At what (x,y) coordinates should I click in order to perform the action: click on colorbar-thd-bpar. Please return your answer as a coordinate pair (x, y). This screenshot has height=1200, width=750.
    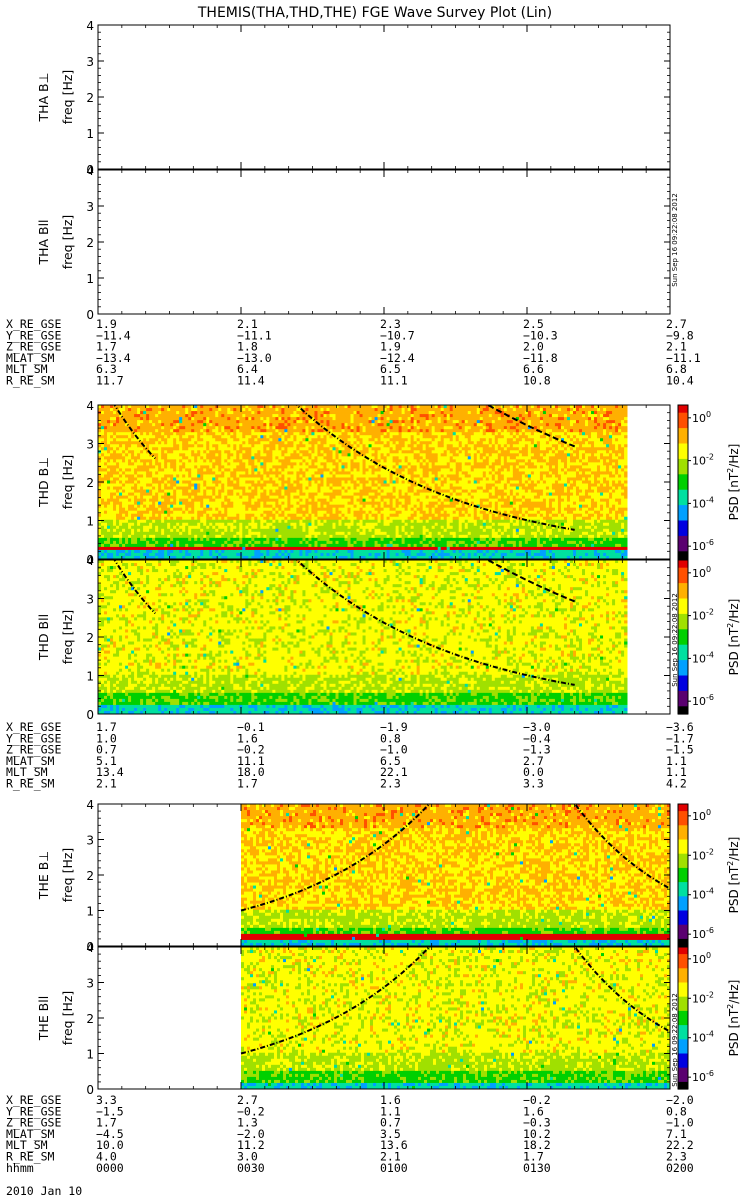
    Looking at the image, I should click on (683, 637).